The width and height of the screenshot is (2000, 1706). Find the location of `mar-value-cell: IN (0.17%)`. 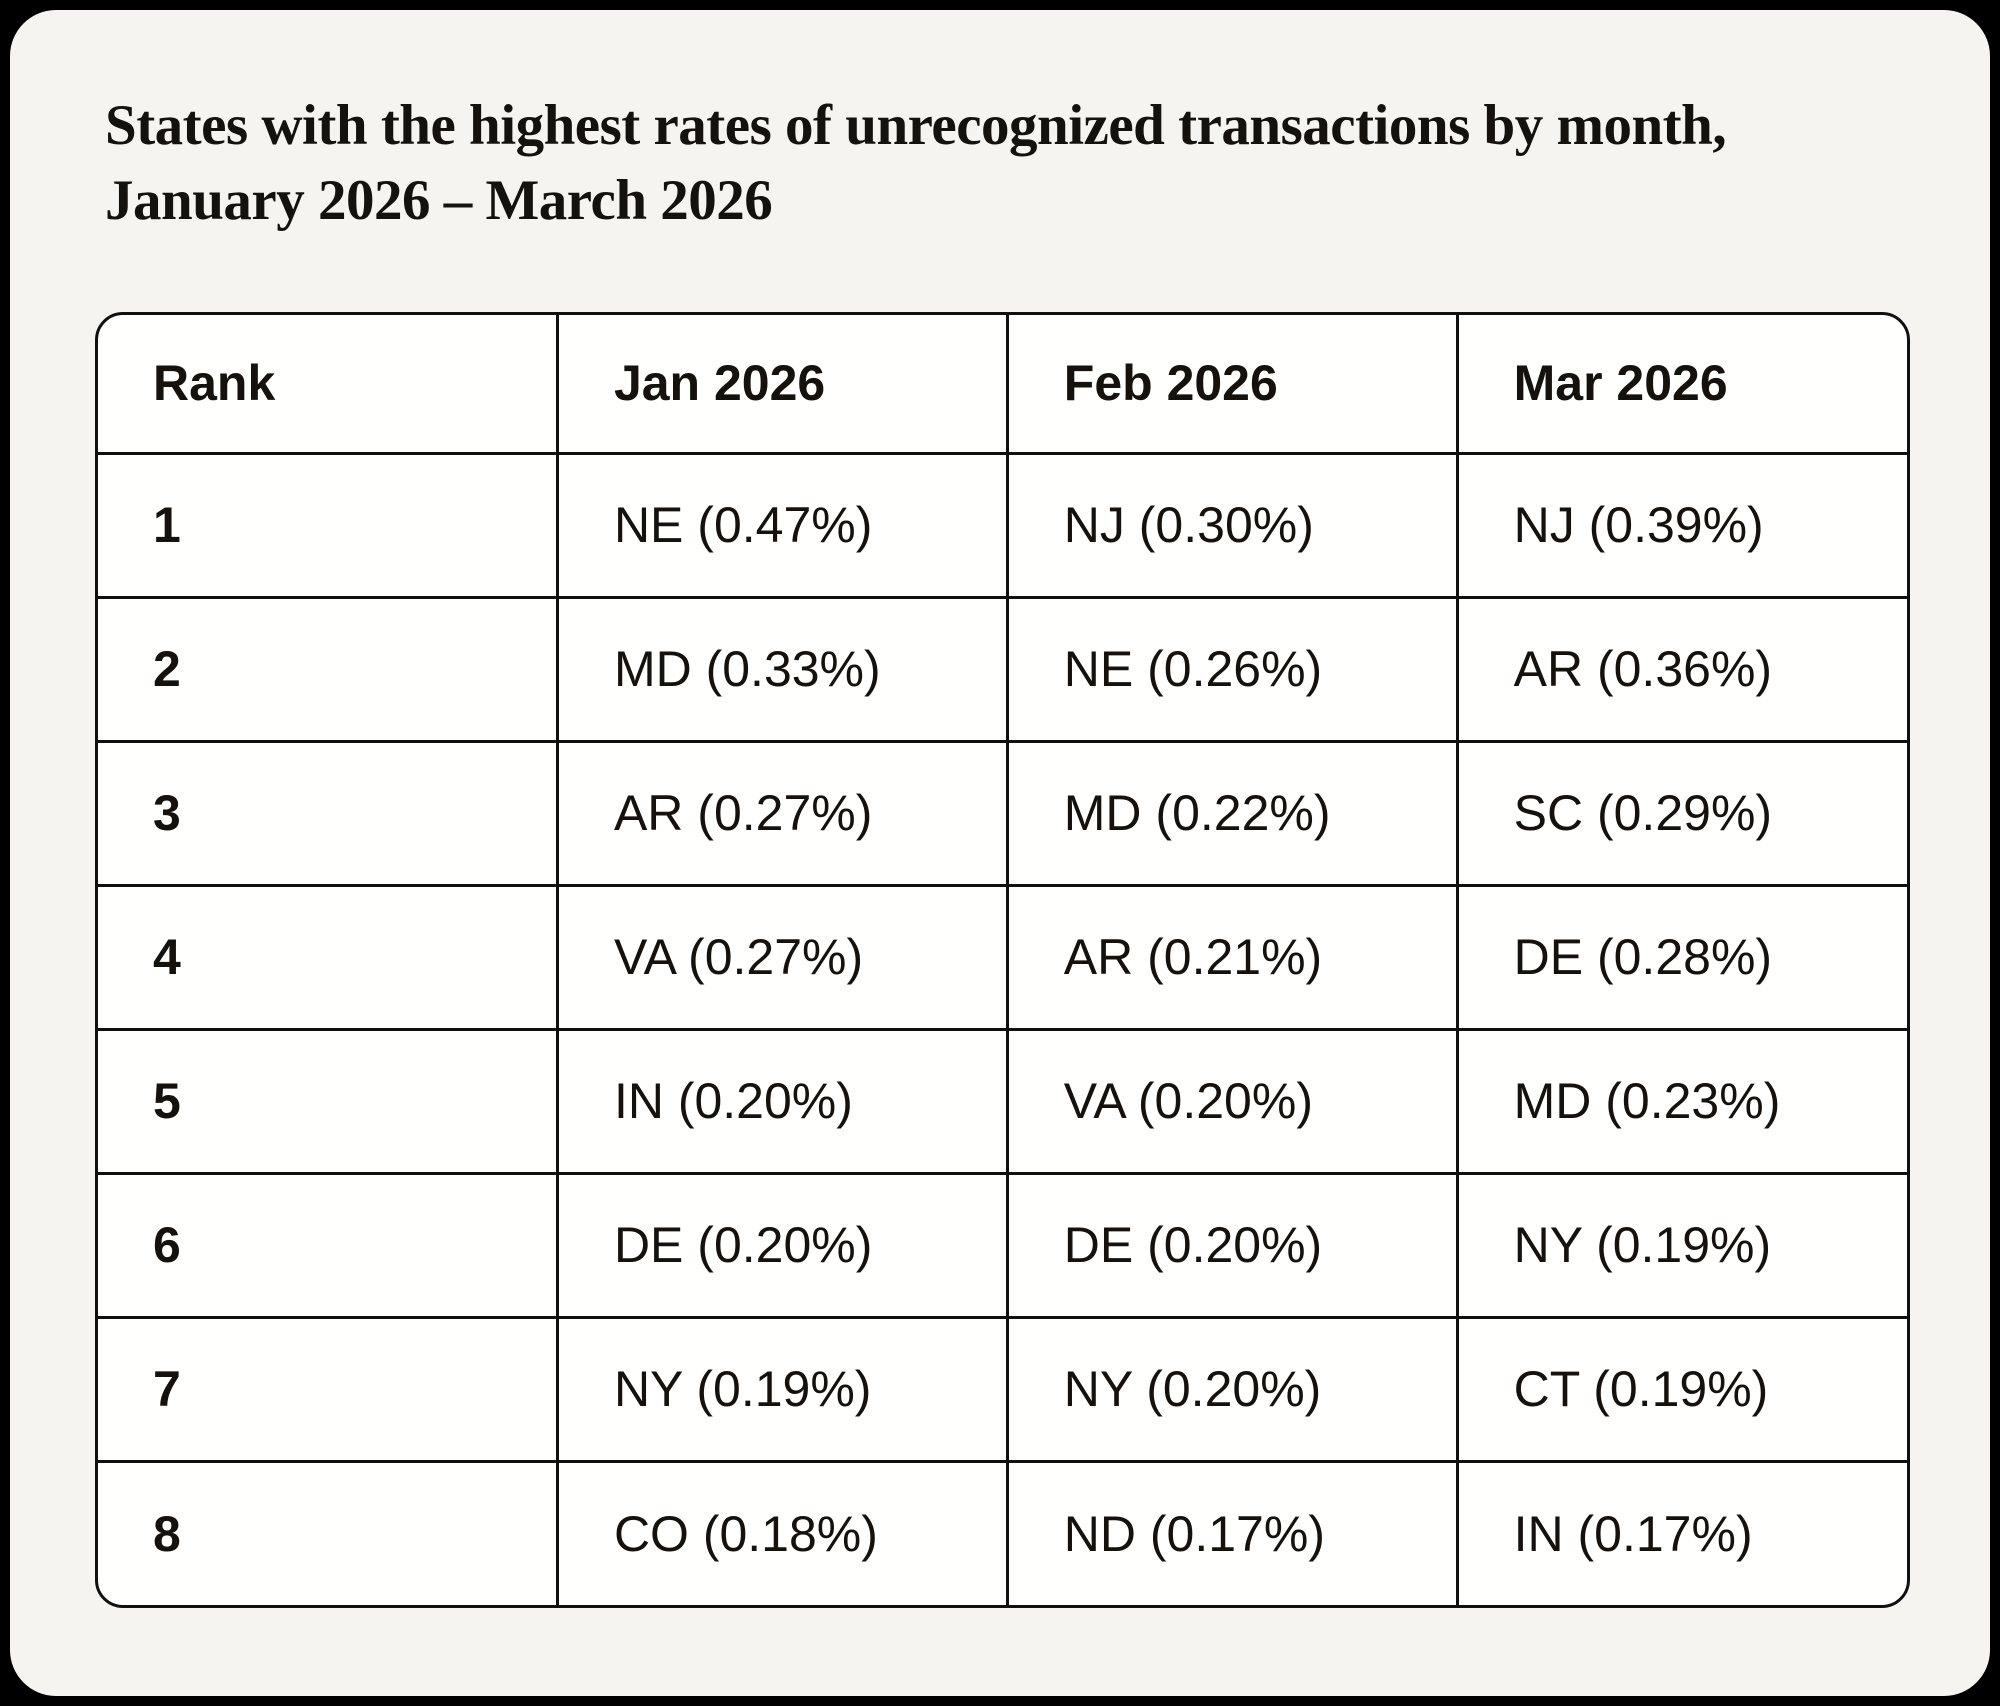

mar-value-cell: IN (0.17%) is located at coordinates (1681, 1532).